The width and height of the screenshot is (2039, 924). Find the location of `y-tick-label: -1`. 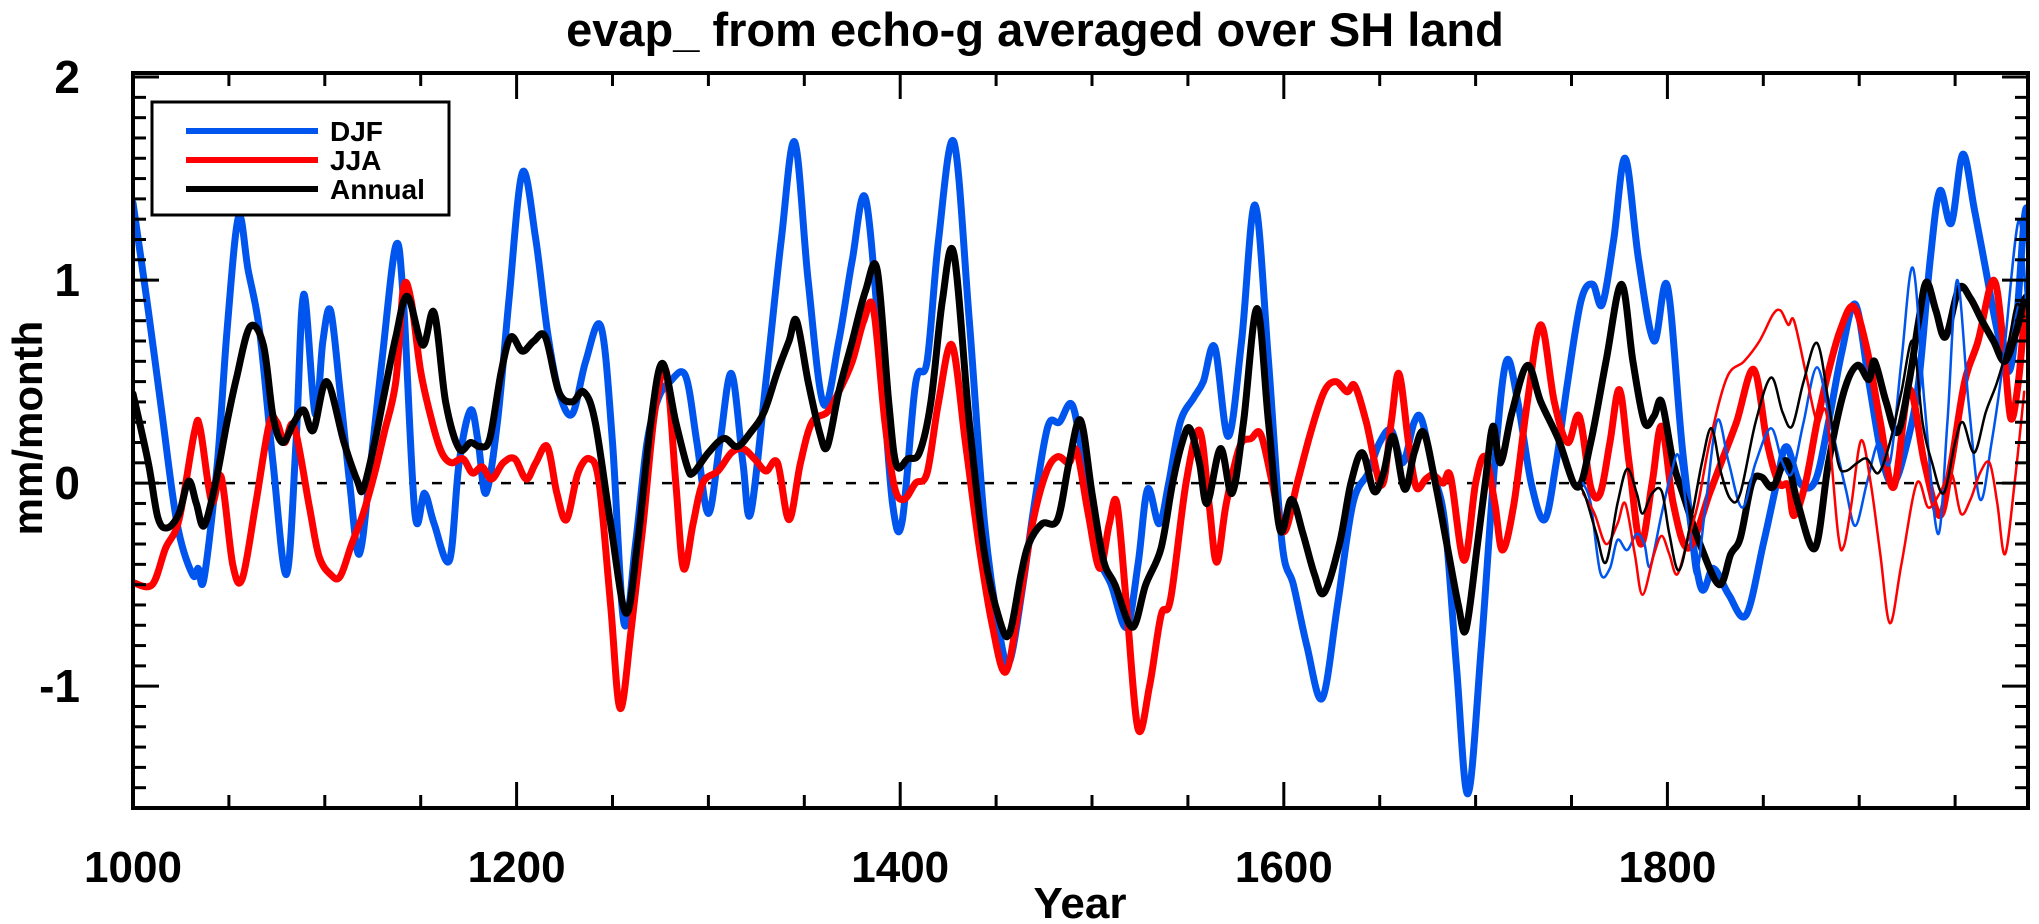

y-tick-label: -1 is located at coordinates (59, 686).